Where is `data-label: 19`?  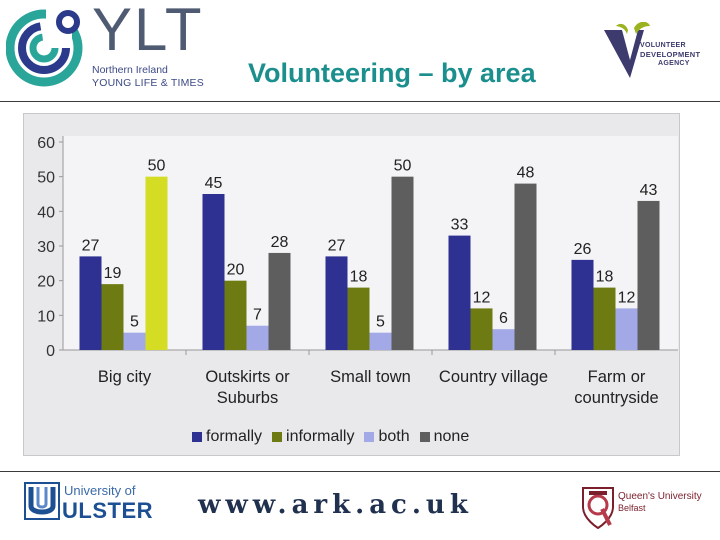
data-label: 19 is located at coordinates (113, 273).